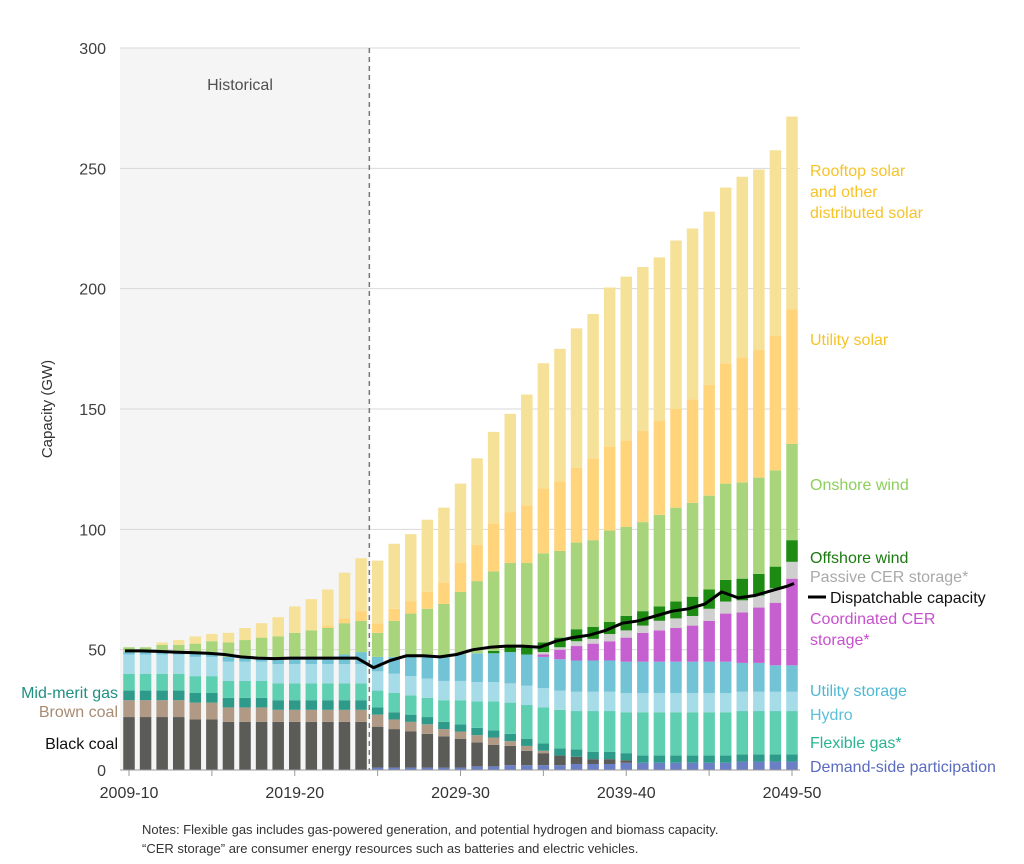 This screenshot has height=864, width=1024. I want to click on x-tick-label: 2039-40, so click(626, 793).